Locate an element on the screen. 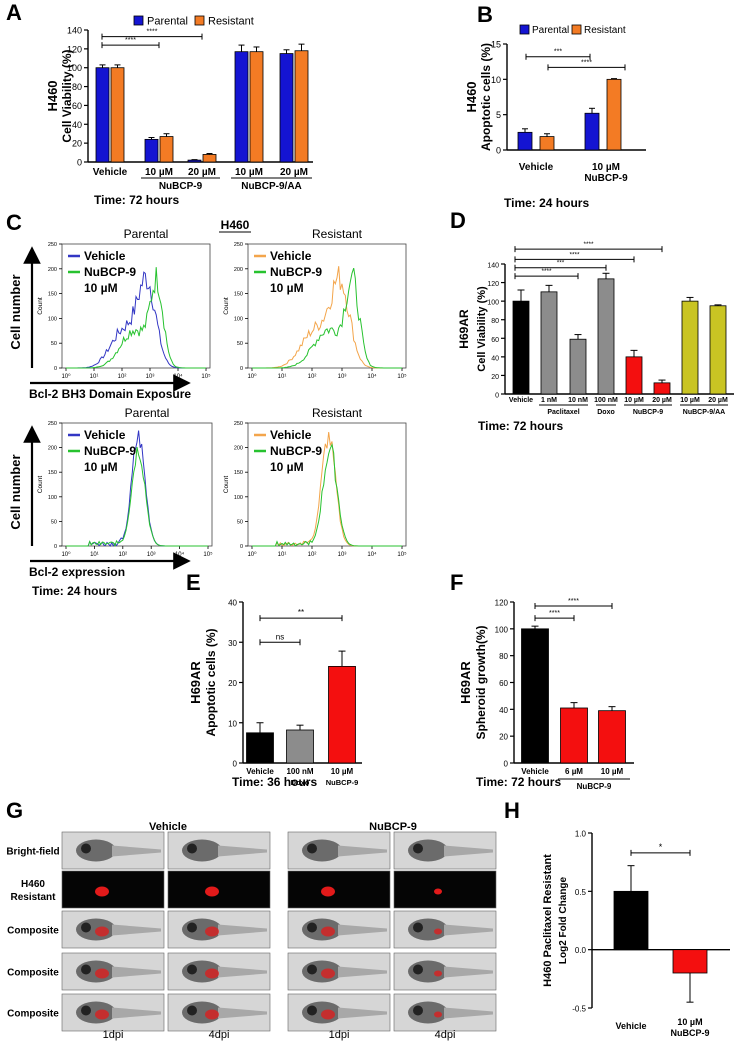 Image resolution: width=741 pixels, height=1041 pixels. chart-c-xtick-label: 10⁰ is located at coordinates (66, 554).